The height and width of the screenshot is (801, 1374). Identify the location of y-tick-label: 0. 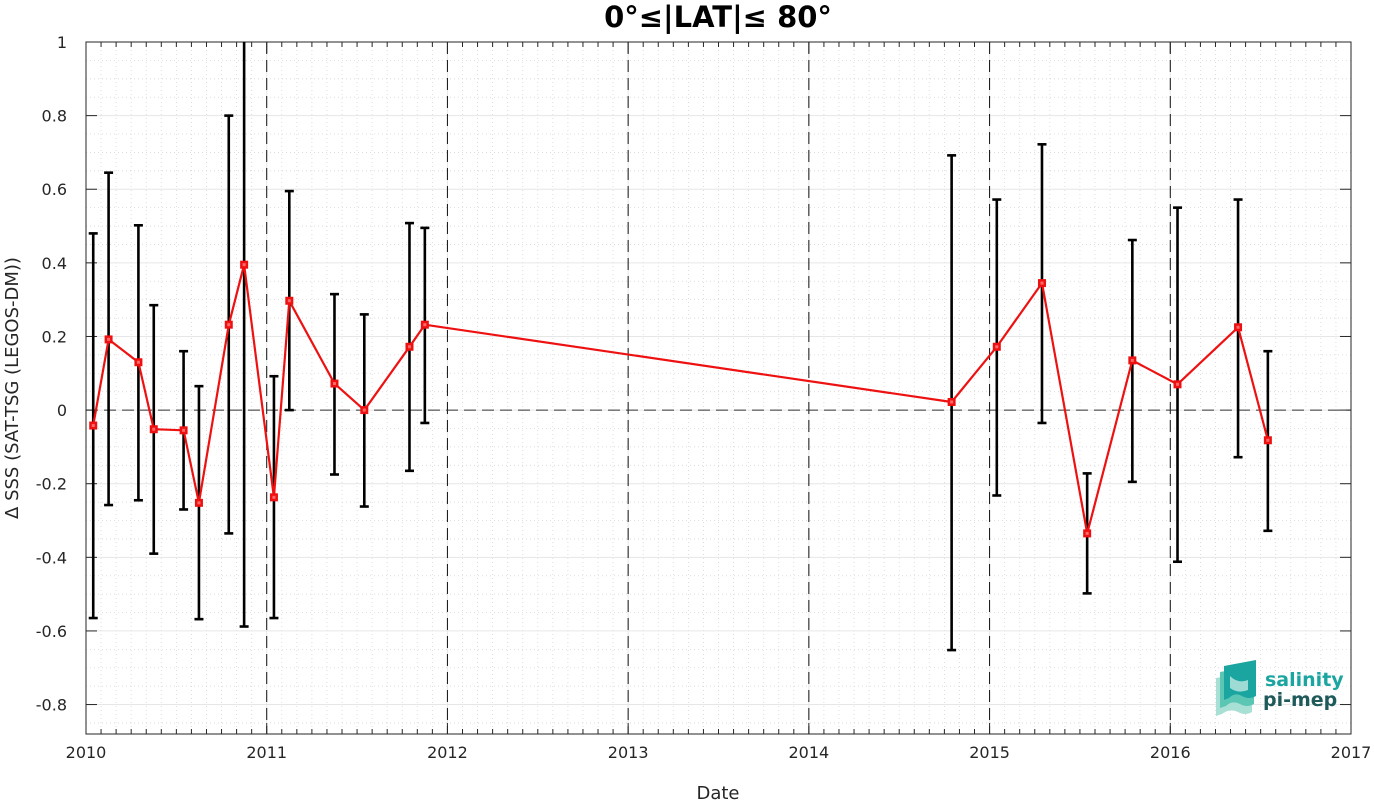
(62, 410).